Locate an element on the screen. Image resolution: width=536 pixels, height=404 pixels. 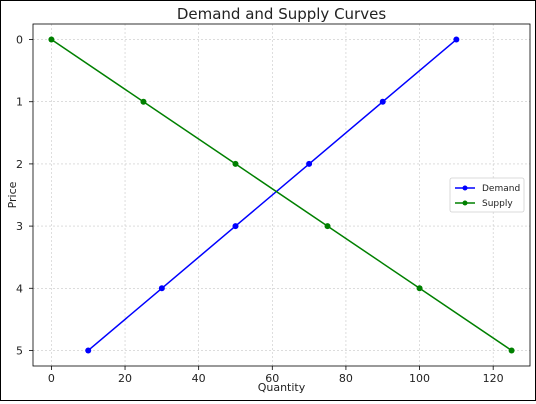
legend-demand-marker is located at coordinates (465, 188).